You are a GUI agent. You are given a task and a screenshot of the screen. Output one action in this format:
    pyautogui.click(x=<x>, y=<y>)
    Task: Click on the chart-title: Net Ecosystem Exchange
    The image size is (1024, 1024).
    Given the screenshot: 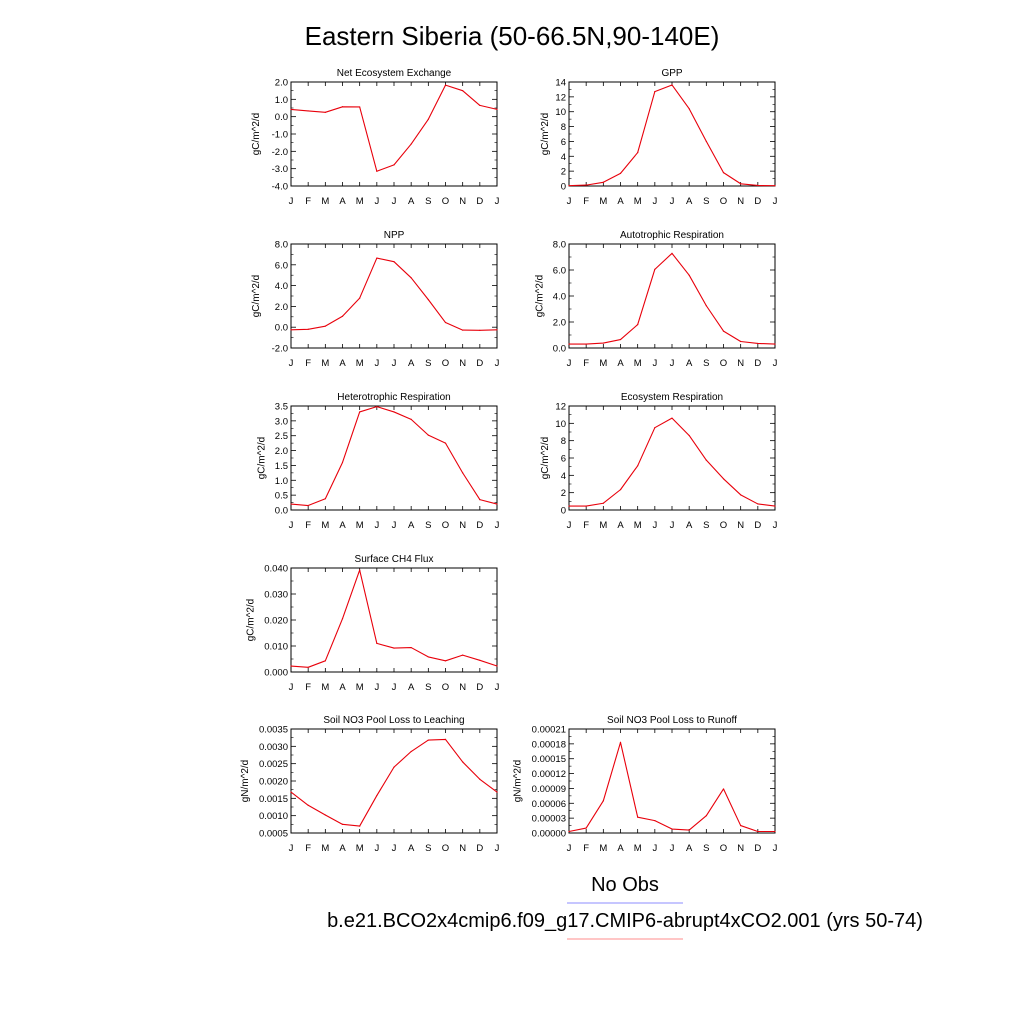 What is the action you would take?
    pyautogui.click(x=394, y=73)
    